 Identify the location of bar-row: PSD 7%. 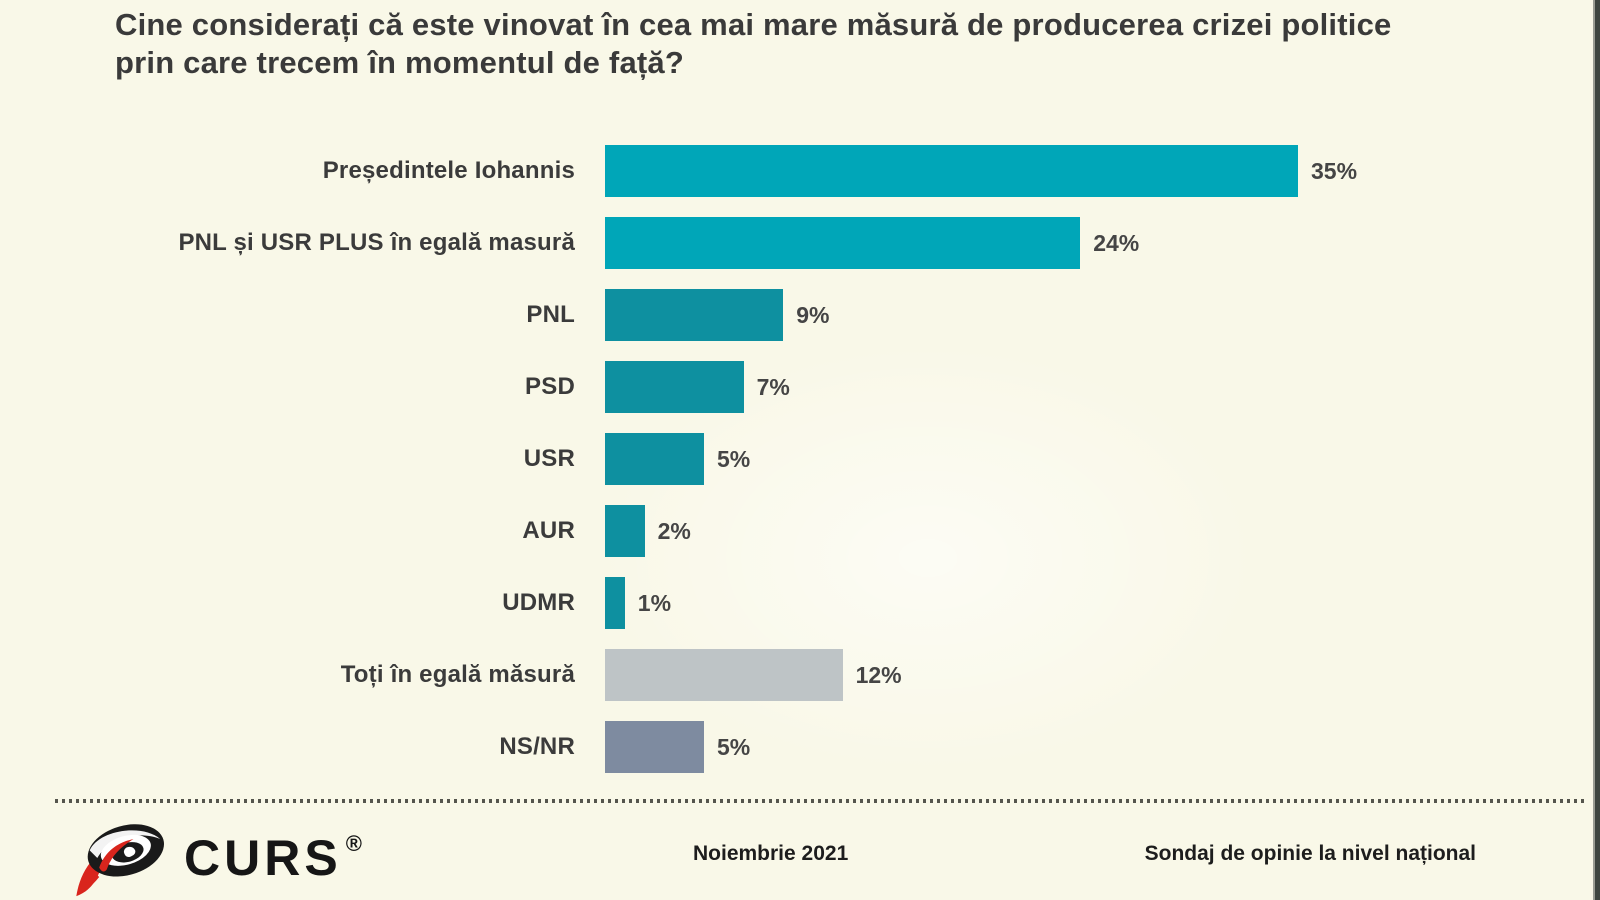
(793, 387).